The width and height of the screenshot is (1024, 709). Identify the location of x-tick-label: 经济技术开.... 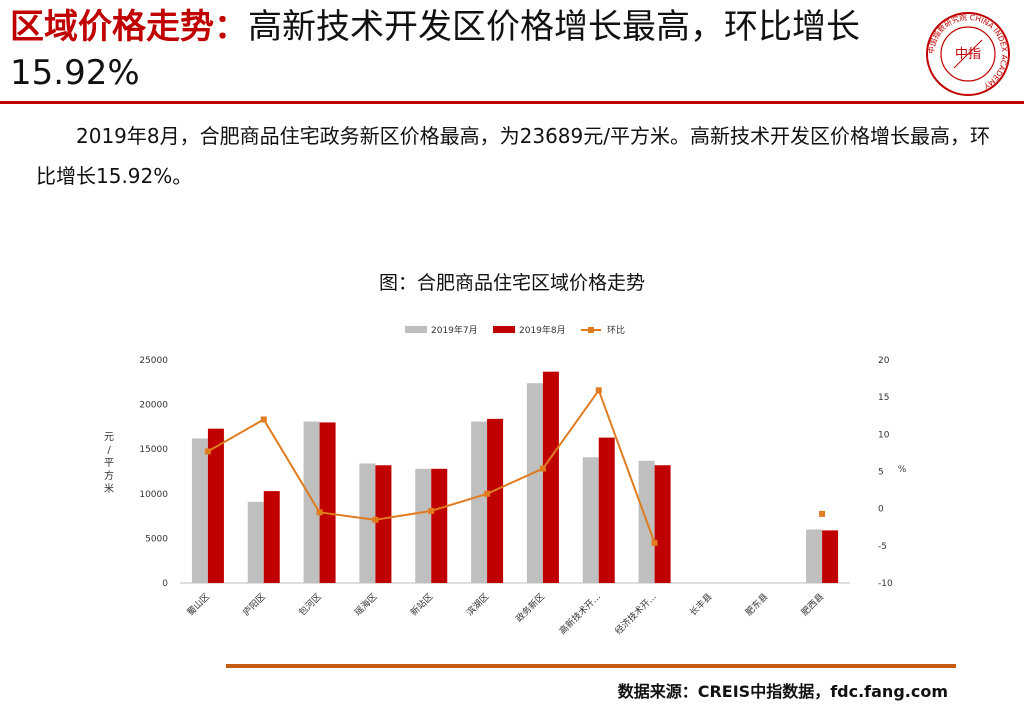
(635, 614).